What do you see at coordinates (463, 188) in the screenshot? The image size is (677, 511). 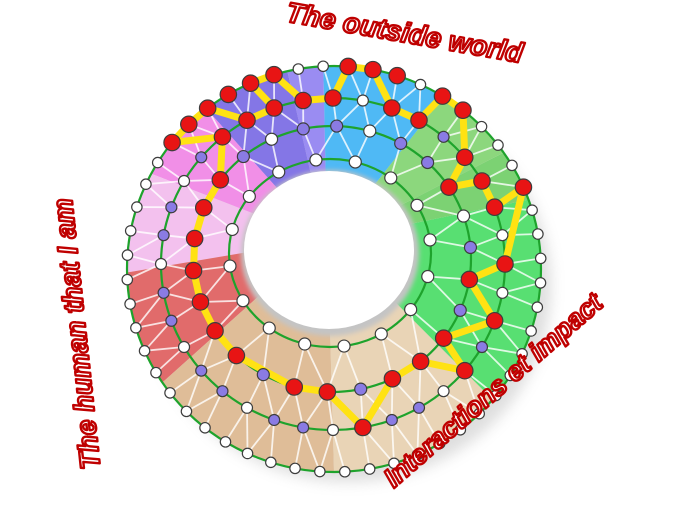 I see `sector-green-mid` at bounding box center [463, 188].